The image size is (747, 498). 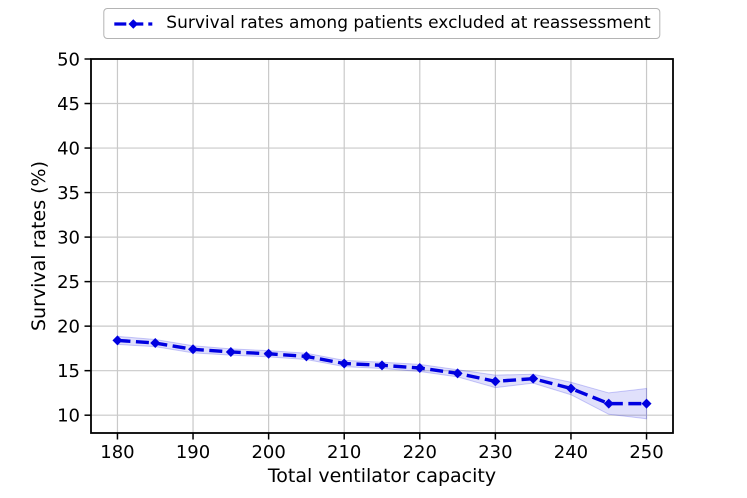 I want to click on x-tick-label: 190, so click(x=193, y=452).